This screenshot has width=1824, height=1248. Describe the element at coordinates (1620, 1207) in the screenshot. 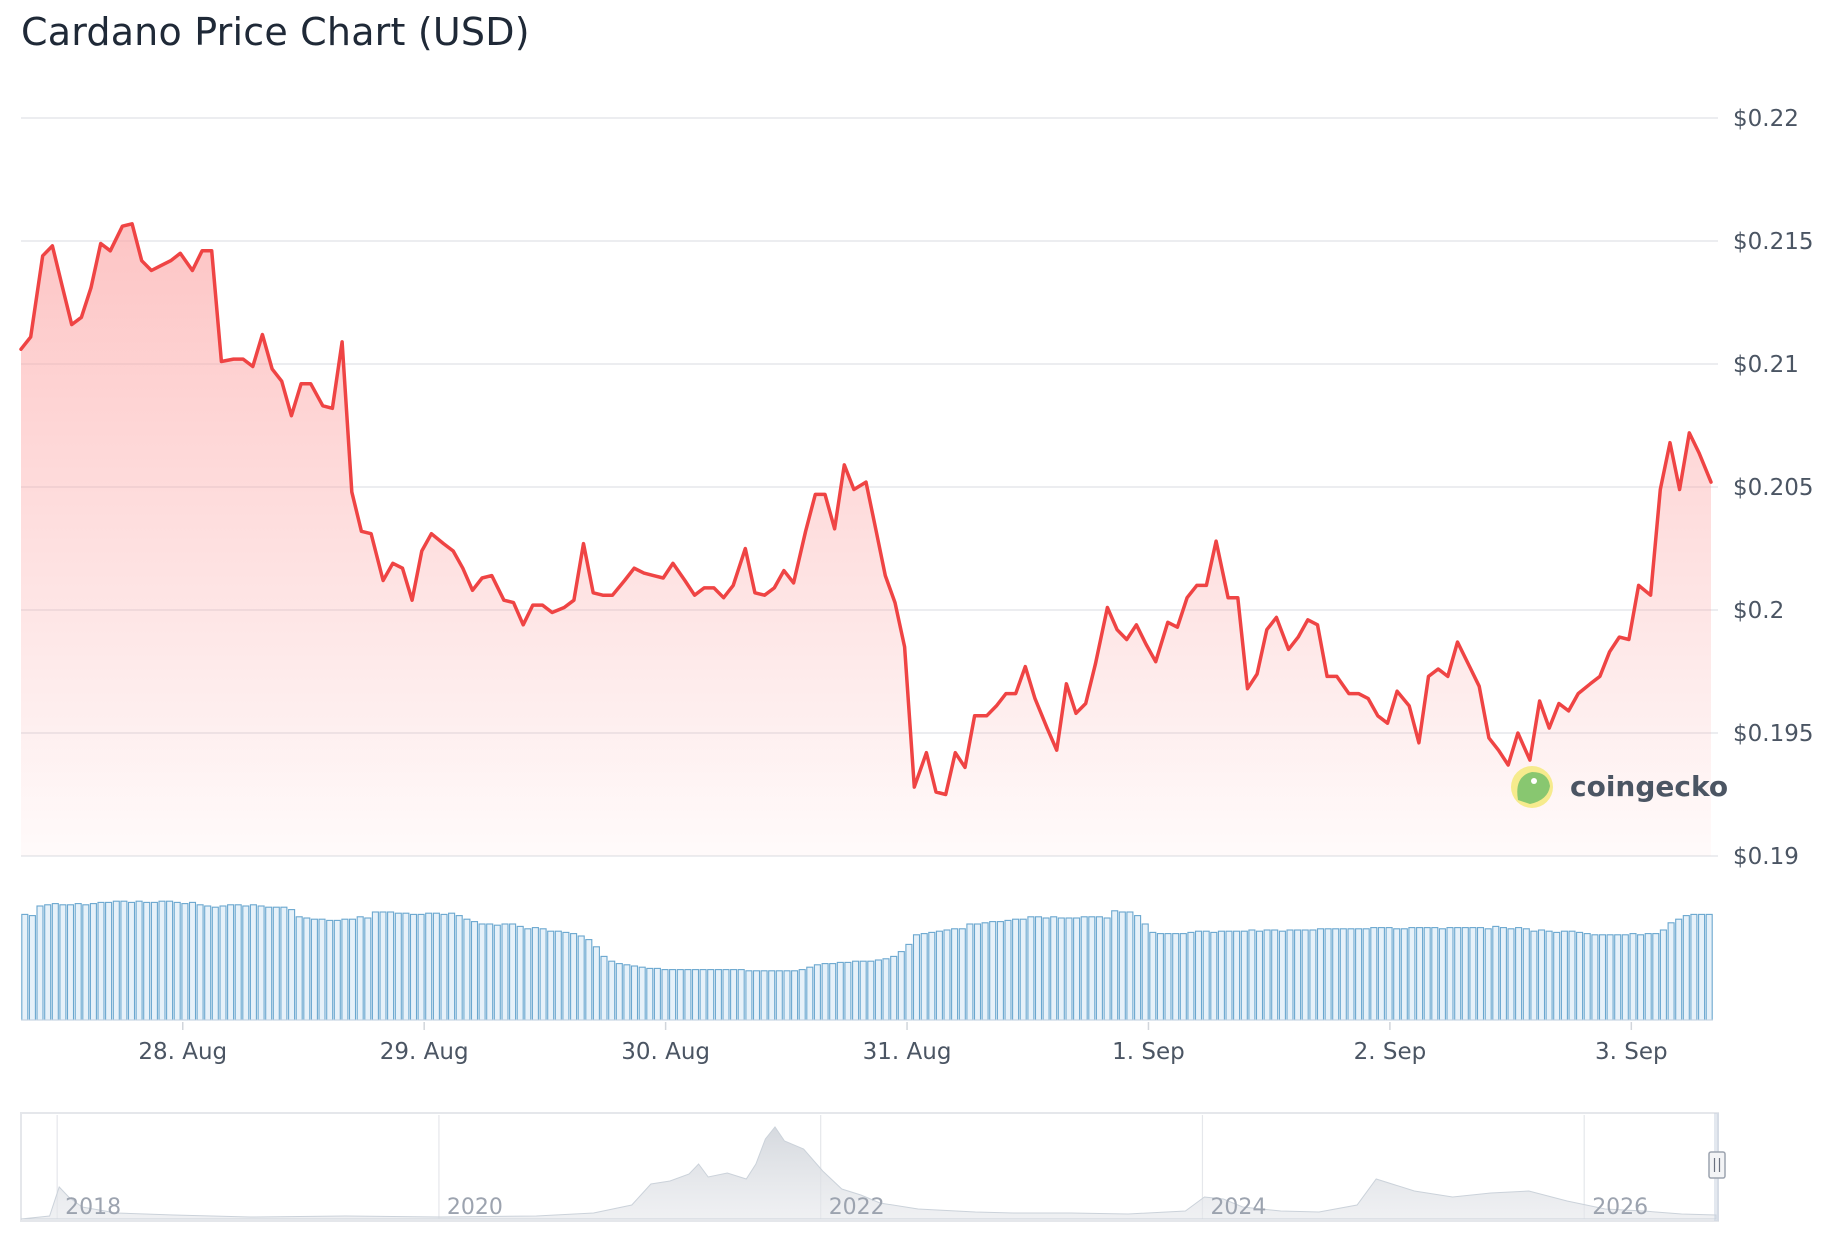

I see `navigator-year-label: 2026` at that location.